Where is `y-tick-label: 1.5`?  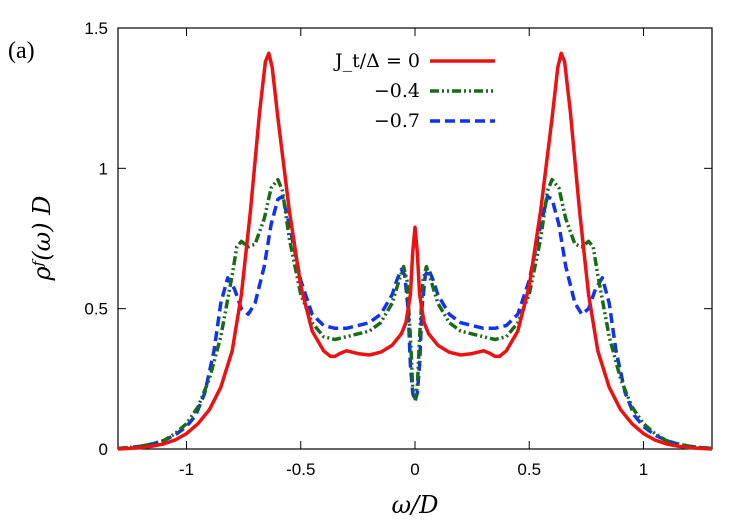 y-tick-label: 1.5 is located at coordinates (96, 28).